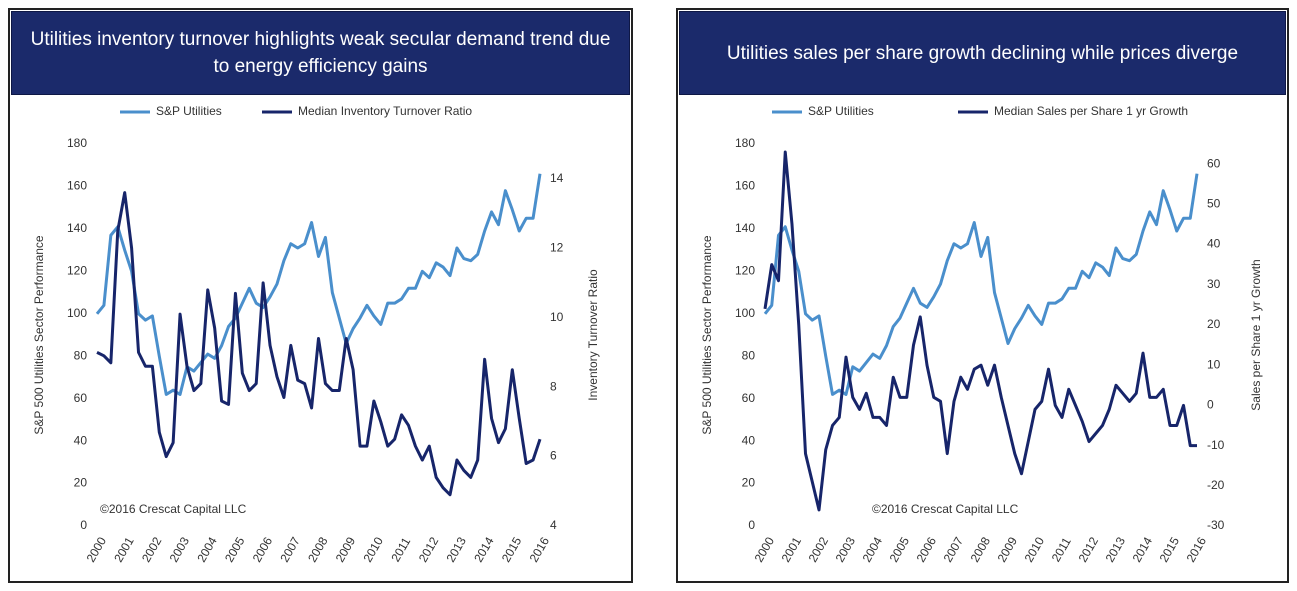 The image size is (1297, 591). Describe the element at coordinates (1214, 284) in the screenshot. I see `y2-tick-label: 30` at that location.